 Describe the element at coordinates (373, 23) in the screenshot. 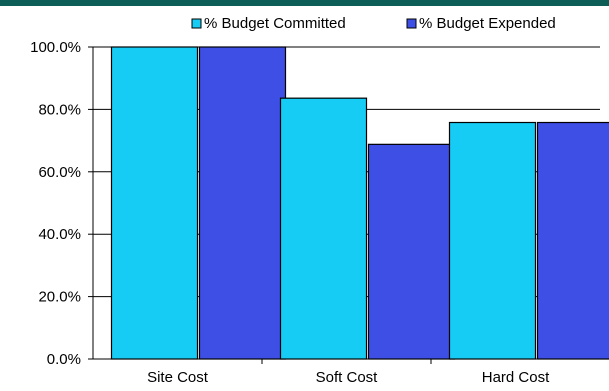

I see `legend: % Budget Committed % Budget Expended` at that location.